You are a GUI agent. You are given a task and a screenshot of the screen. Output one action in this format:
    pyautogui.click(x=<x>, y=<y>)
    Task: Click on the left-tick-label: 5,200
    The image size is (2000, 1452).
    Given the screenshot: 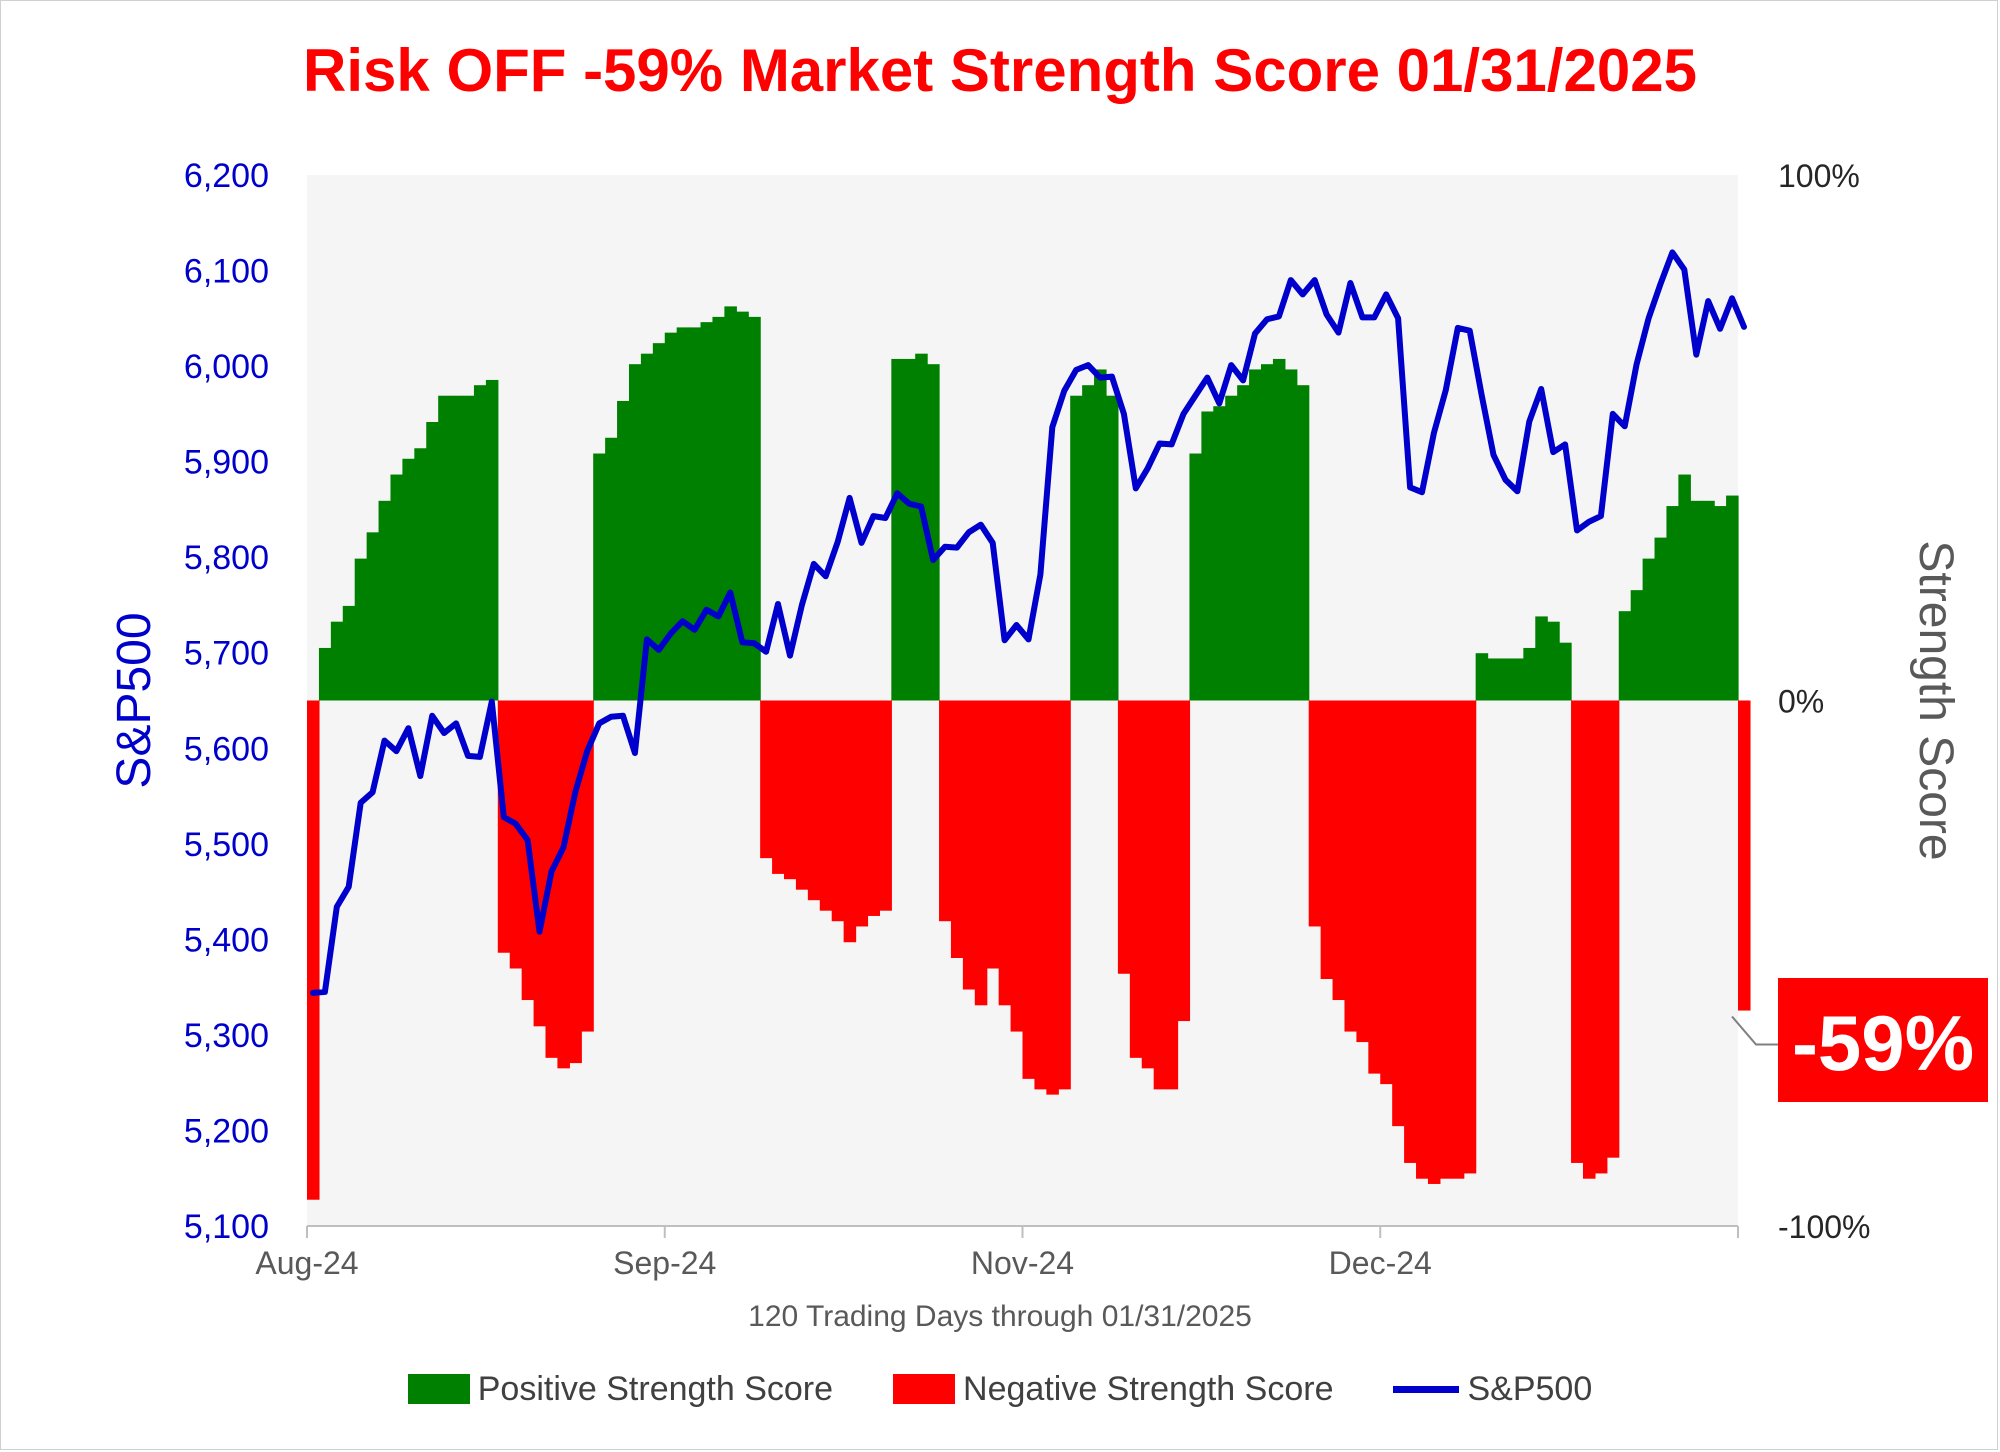 What is the action you would take?
    pyautogui.click(x=226, y=1131)
    